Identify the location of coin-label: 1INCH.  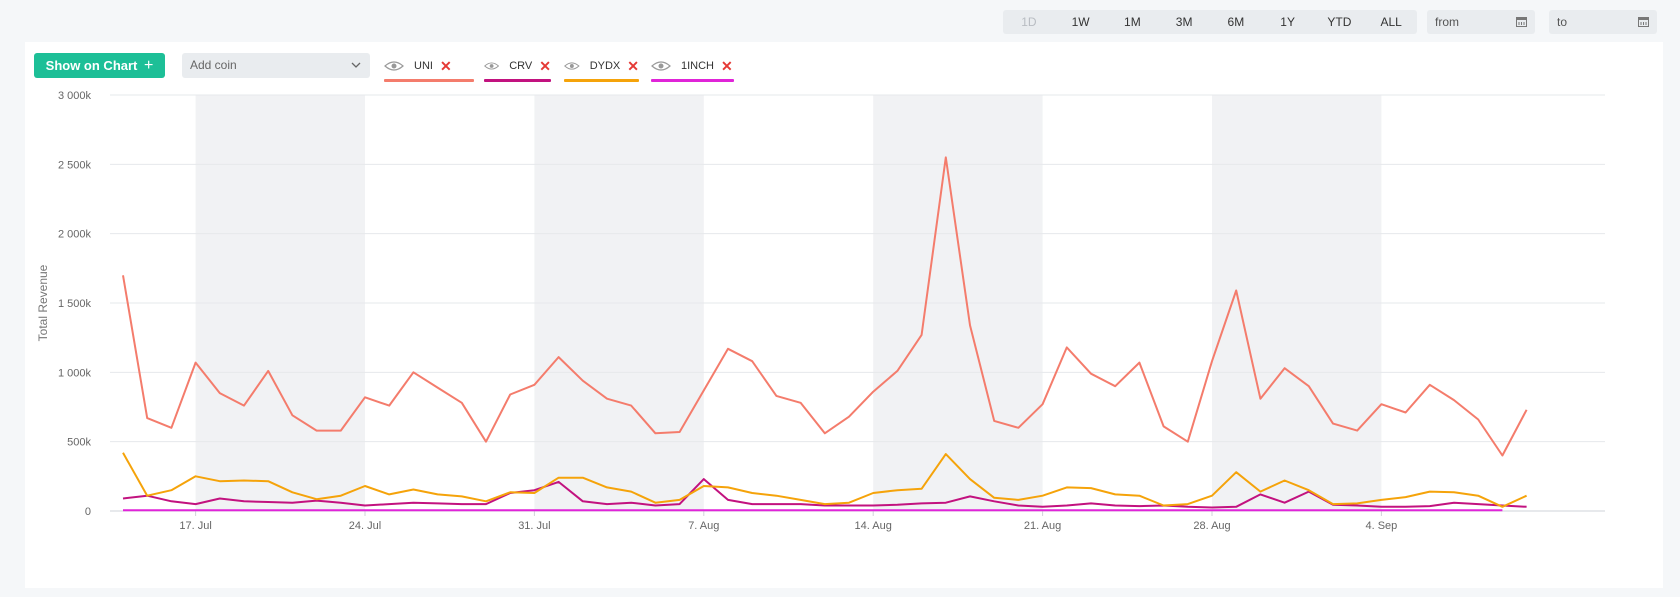
(698, 65).